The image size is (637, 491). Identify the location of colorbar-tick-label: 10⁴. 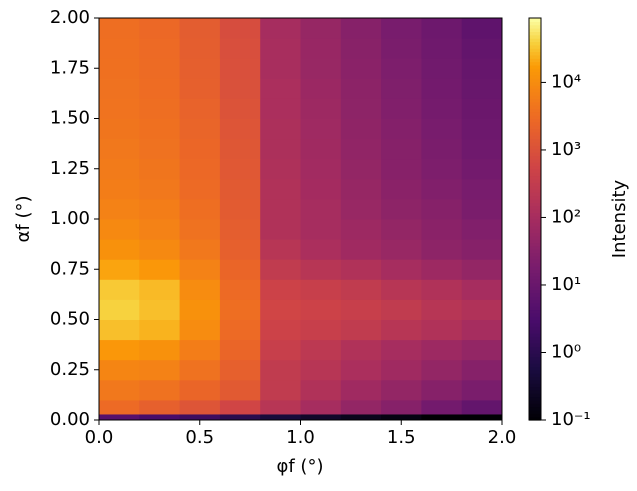
(566, 81).